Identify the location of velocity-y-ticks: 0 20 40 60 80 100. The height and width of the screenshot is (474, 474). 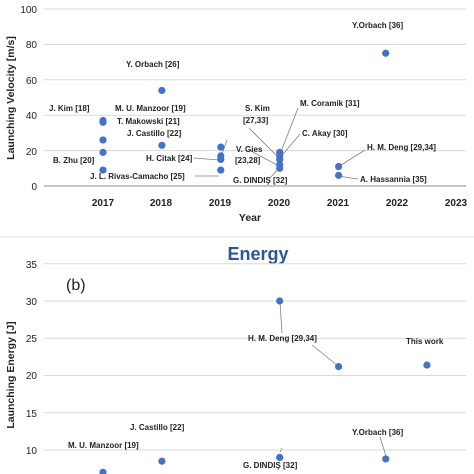
(28, 99).